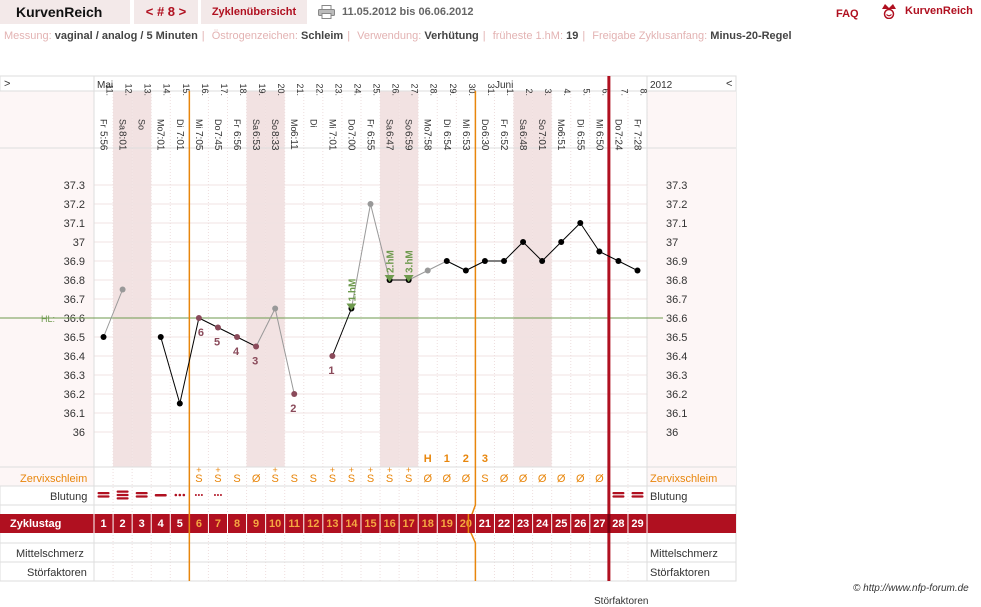 This screenshot has height=607, width=981. What do you see at coordinates (411, 116) in the screenshot?
I see `day-header-column: 27. So6:59` at bounding box center [411, 116].